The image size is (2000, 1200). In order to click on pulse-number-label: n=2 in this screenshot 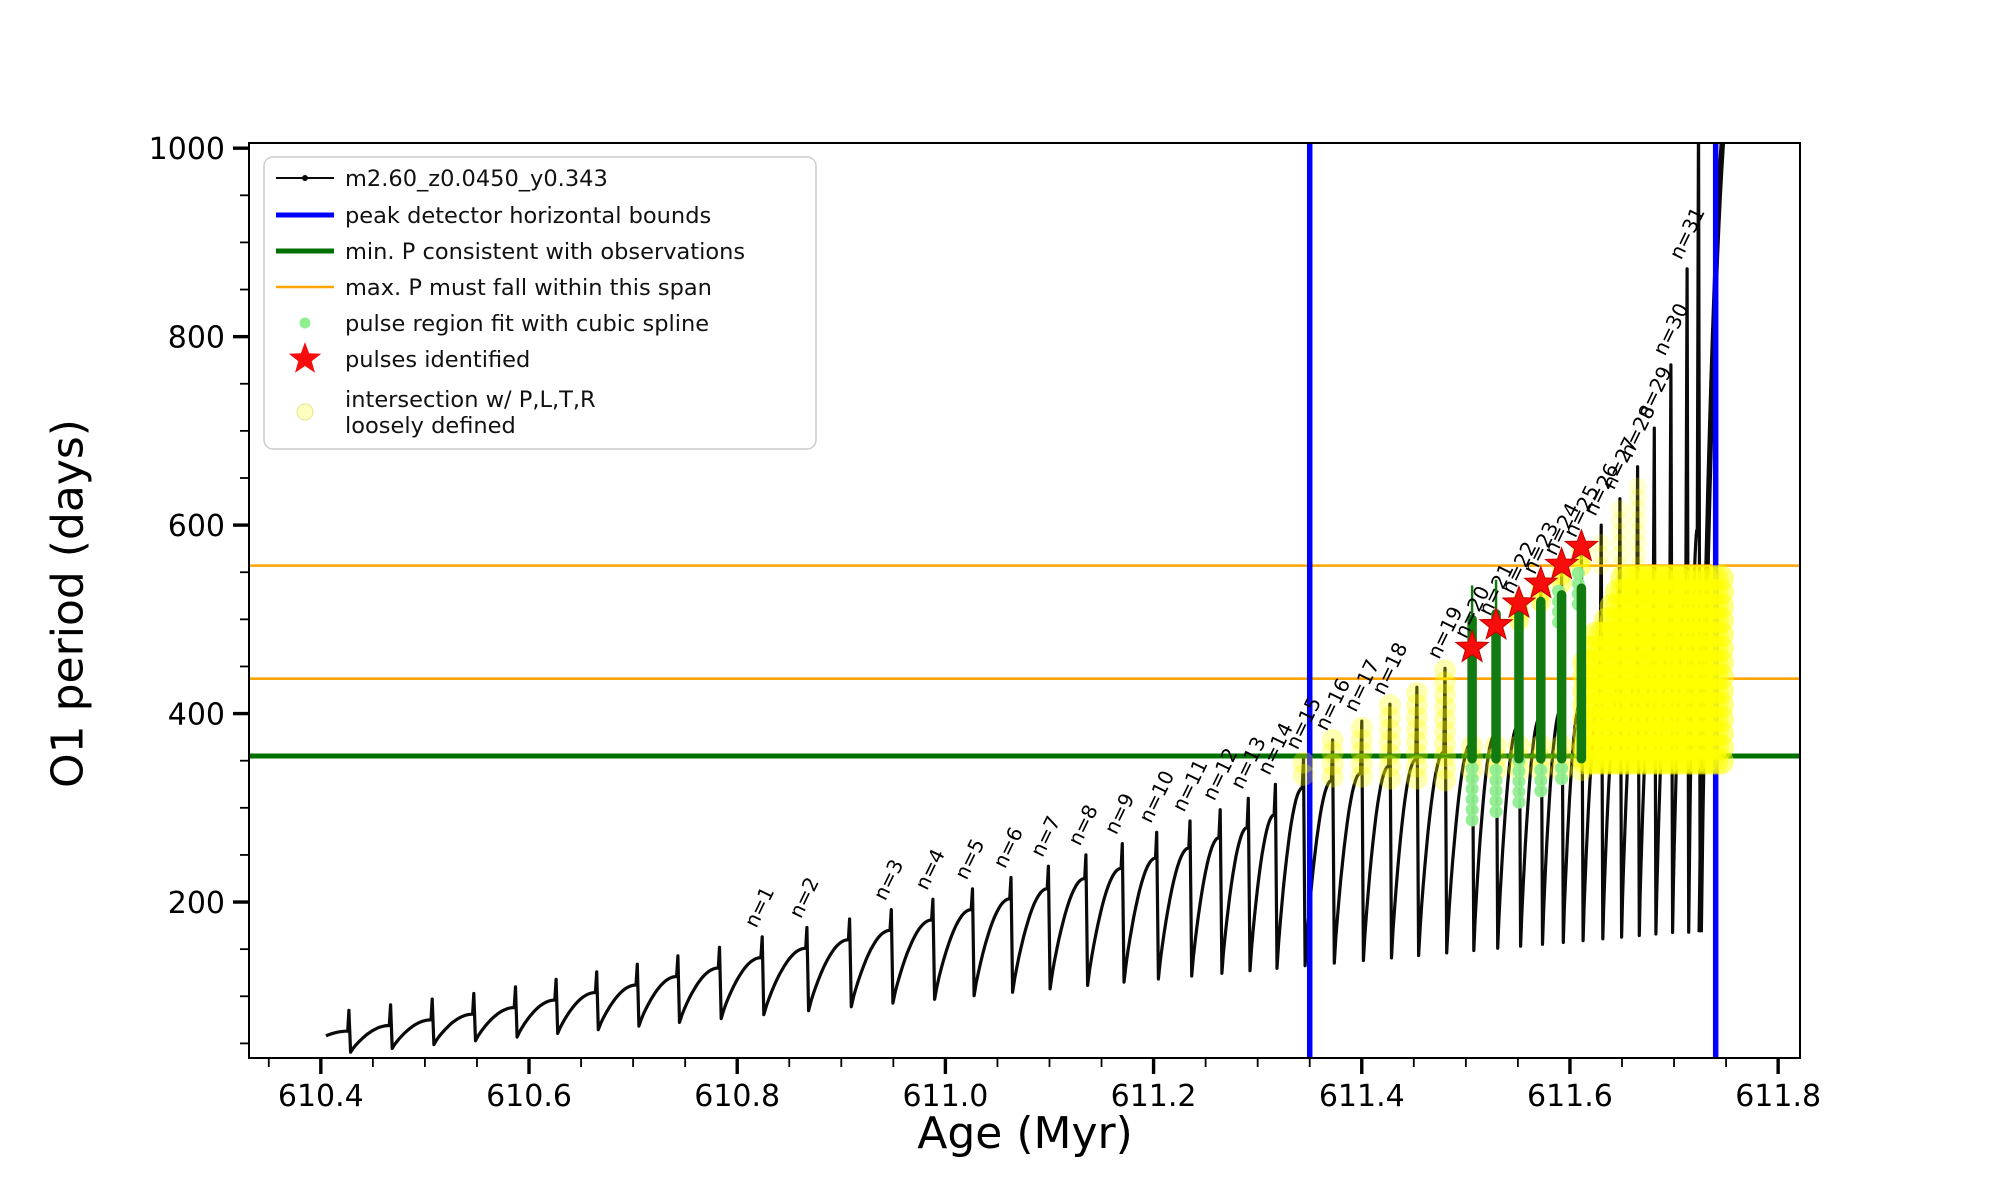, I will do `click(804, 897)`.